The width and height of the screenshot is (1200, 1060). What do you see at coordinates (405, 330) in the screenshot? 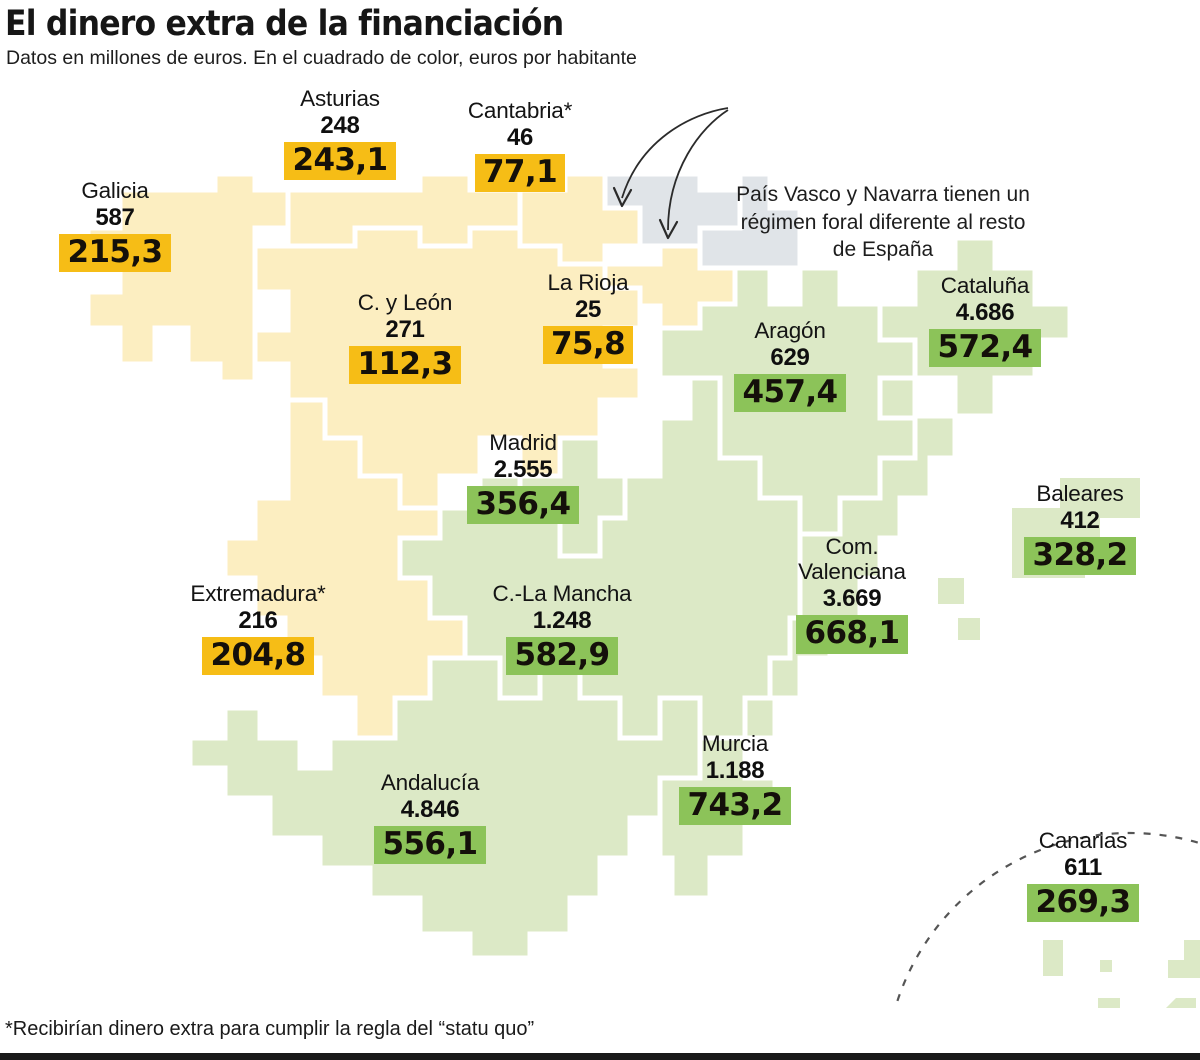
I see `region-total-castilla-y-leon: 271` at bounding box center [405, 330].